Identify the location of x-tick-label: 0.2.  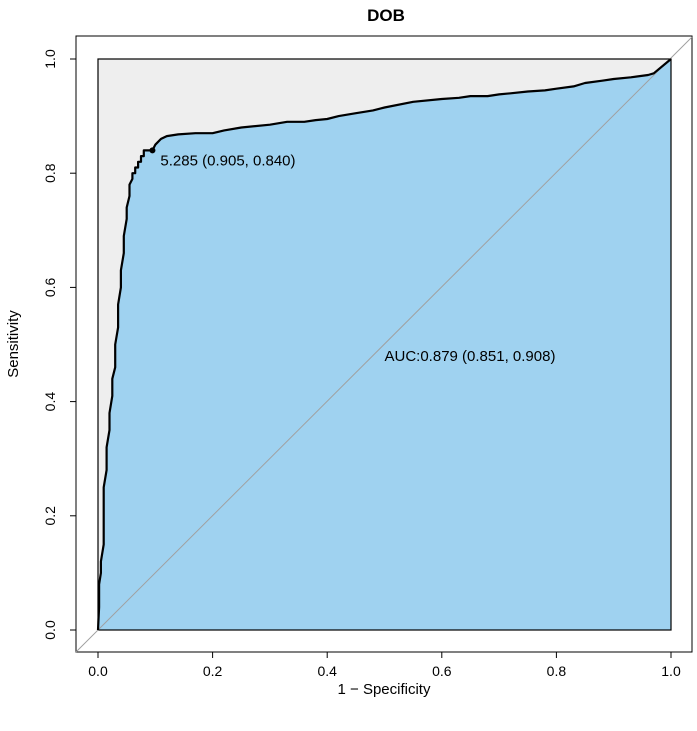
(213, 671).